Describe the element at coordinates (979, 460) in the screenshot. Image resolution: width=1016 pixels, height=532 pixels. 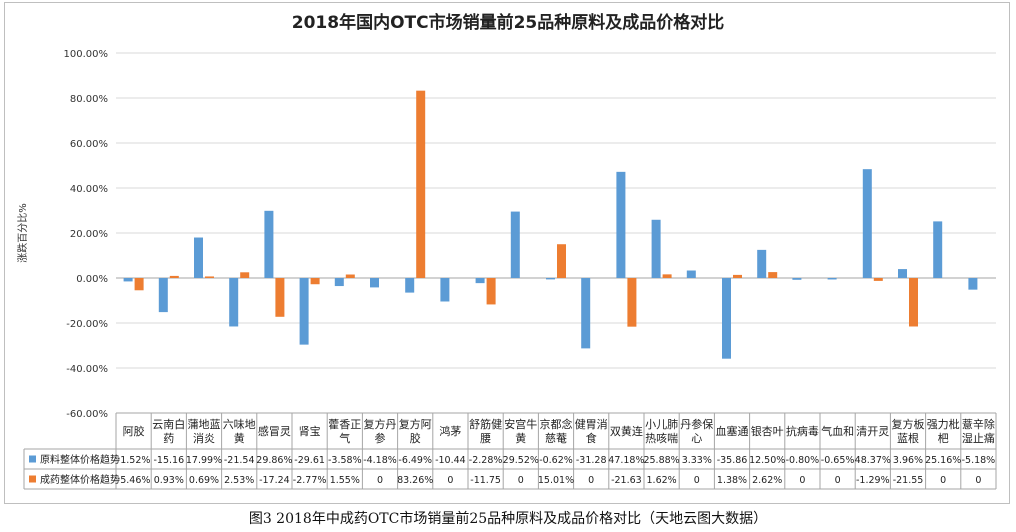
I see `data-label-series-1: -5.18%` at that location.